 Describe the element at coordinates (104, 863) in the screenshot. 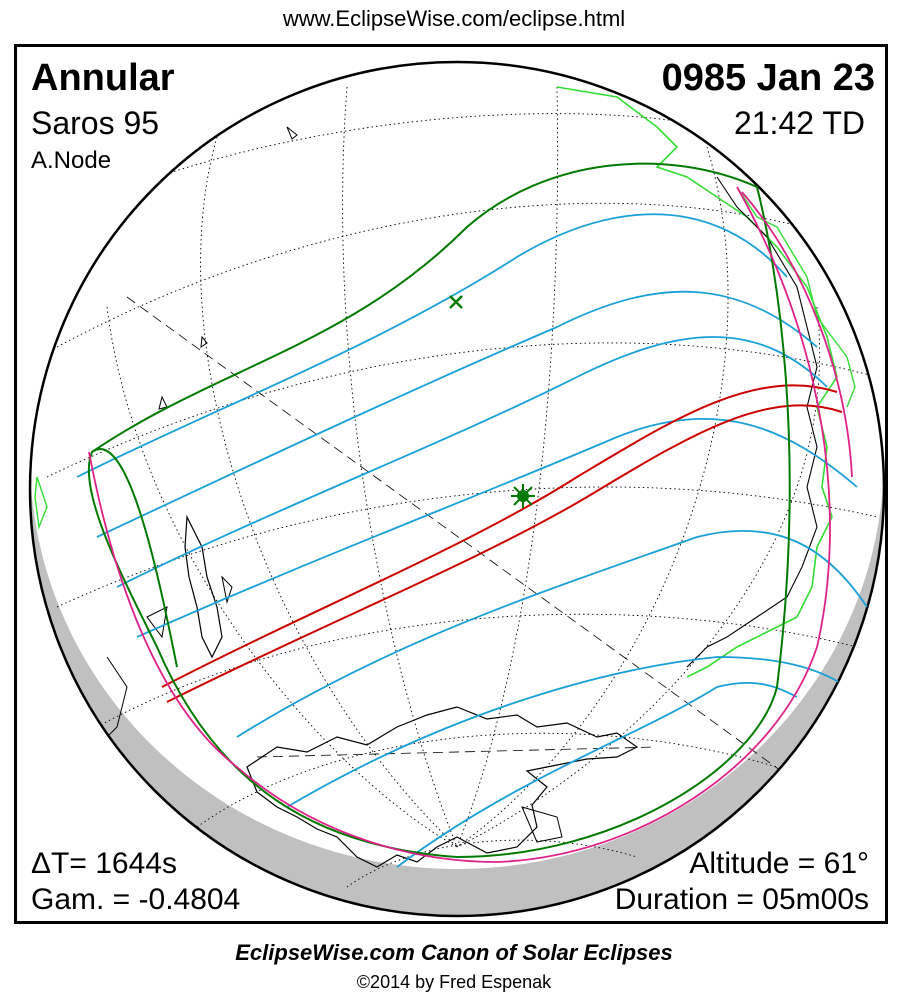

I see `delta-t: ΔT= 1644s` at that location.